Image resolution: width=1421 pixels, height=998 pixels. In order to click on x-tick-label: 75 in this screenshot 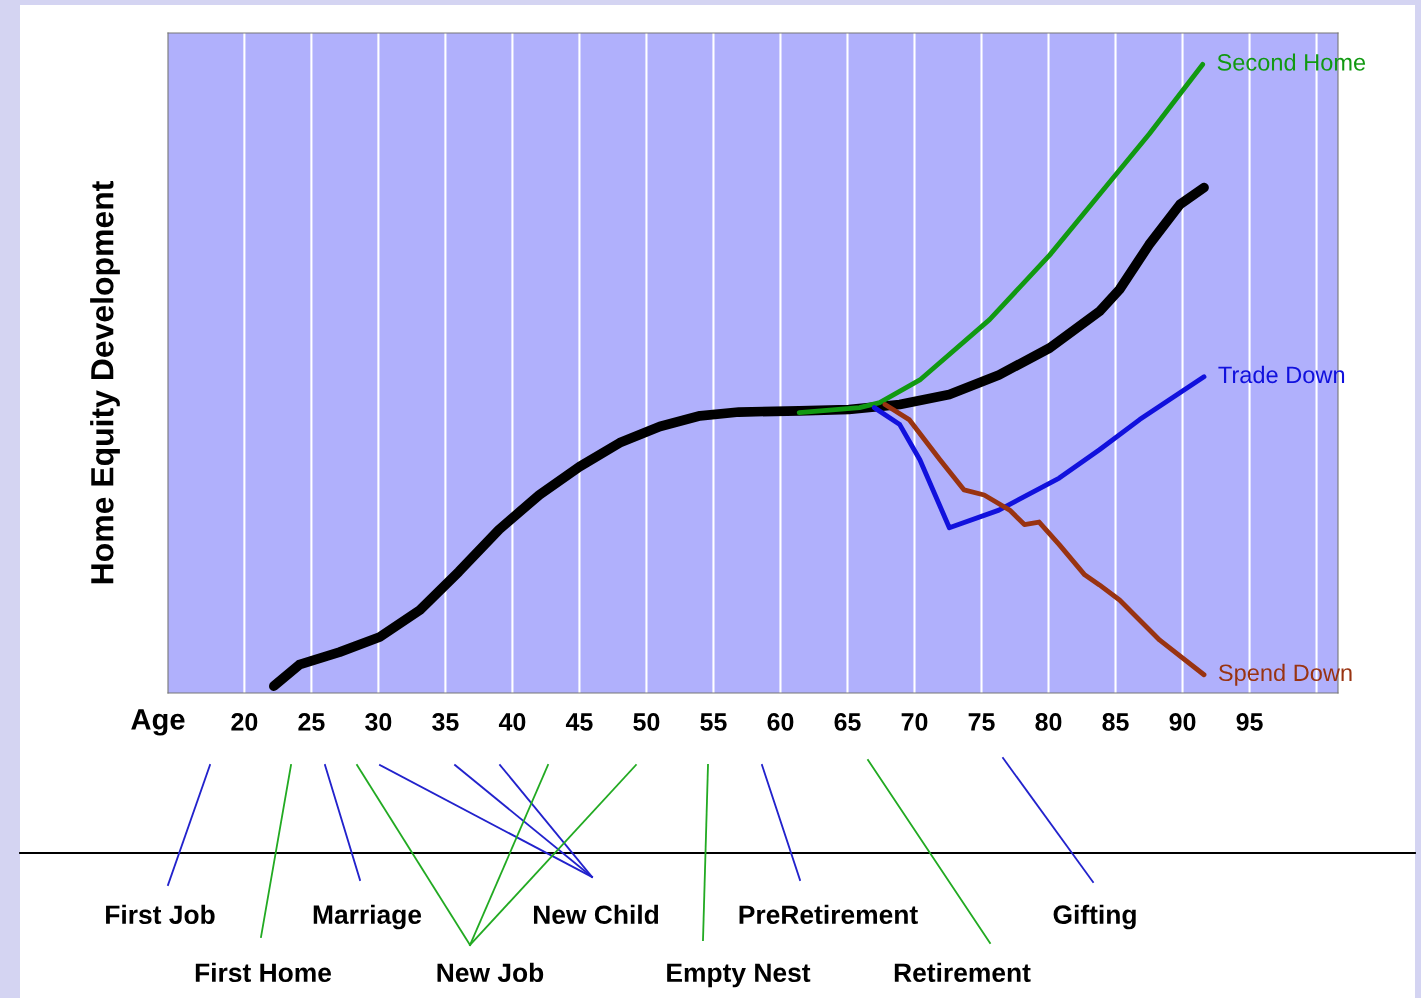, I will do `click(981, 722)`.